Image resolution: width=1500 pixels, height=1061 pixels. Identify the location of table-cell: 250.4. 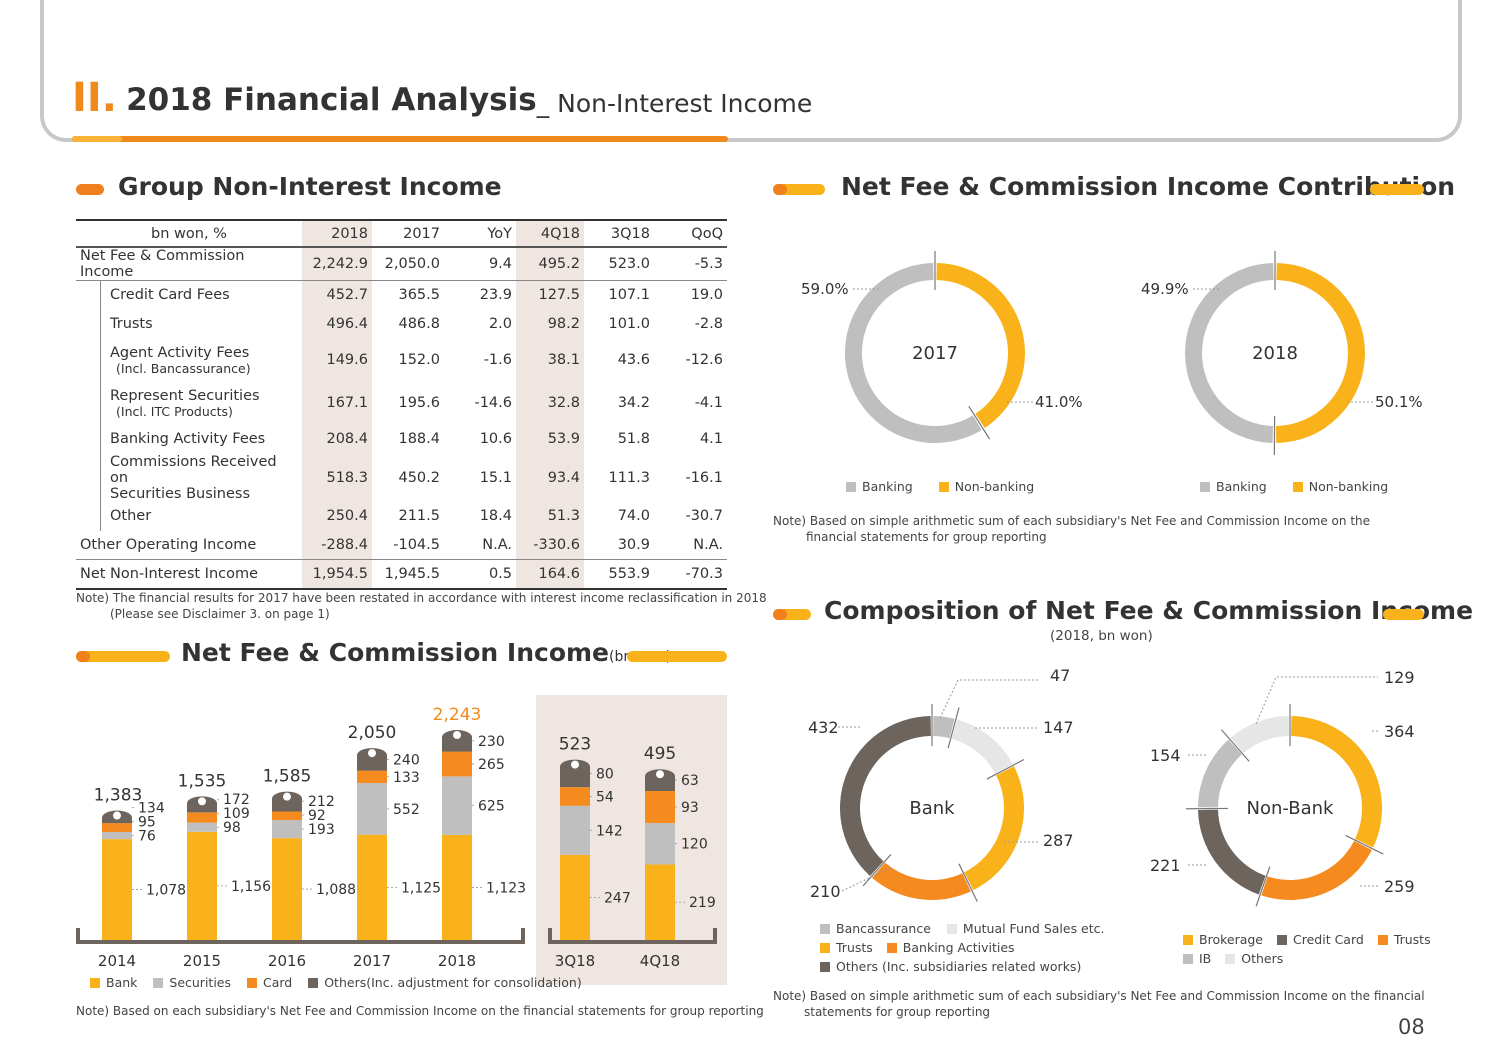
(337, 516).